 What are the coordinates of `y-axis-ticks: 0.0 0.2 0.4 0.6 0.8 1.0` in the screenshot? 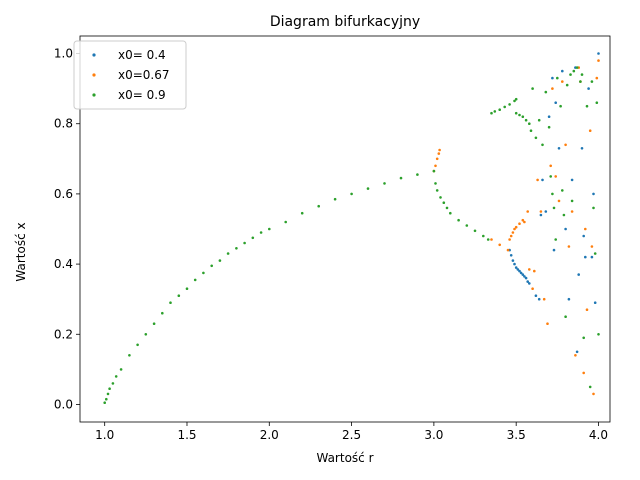 It's located at (67, 229).